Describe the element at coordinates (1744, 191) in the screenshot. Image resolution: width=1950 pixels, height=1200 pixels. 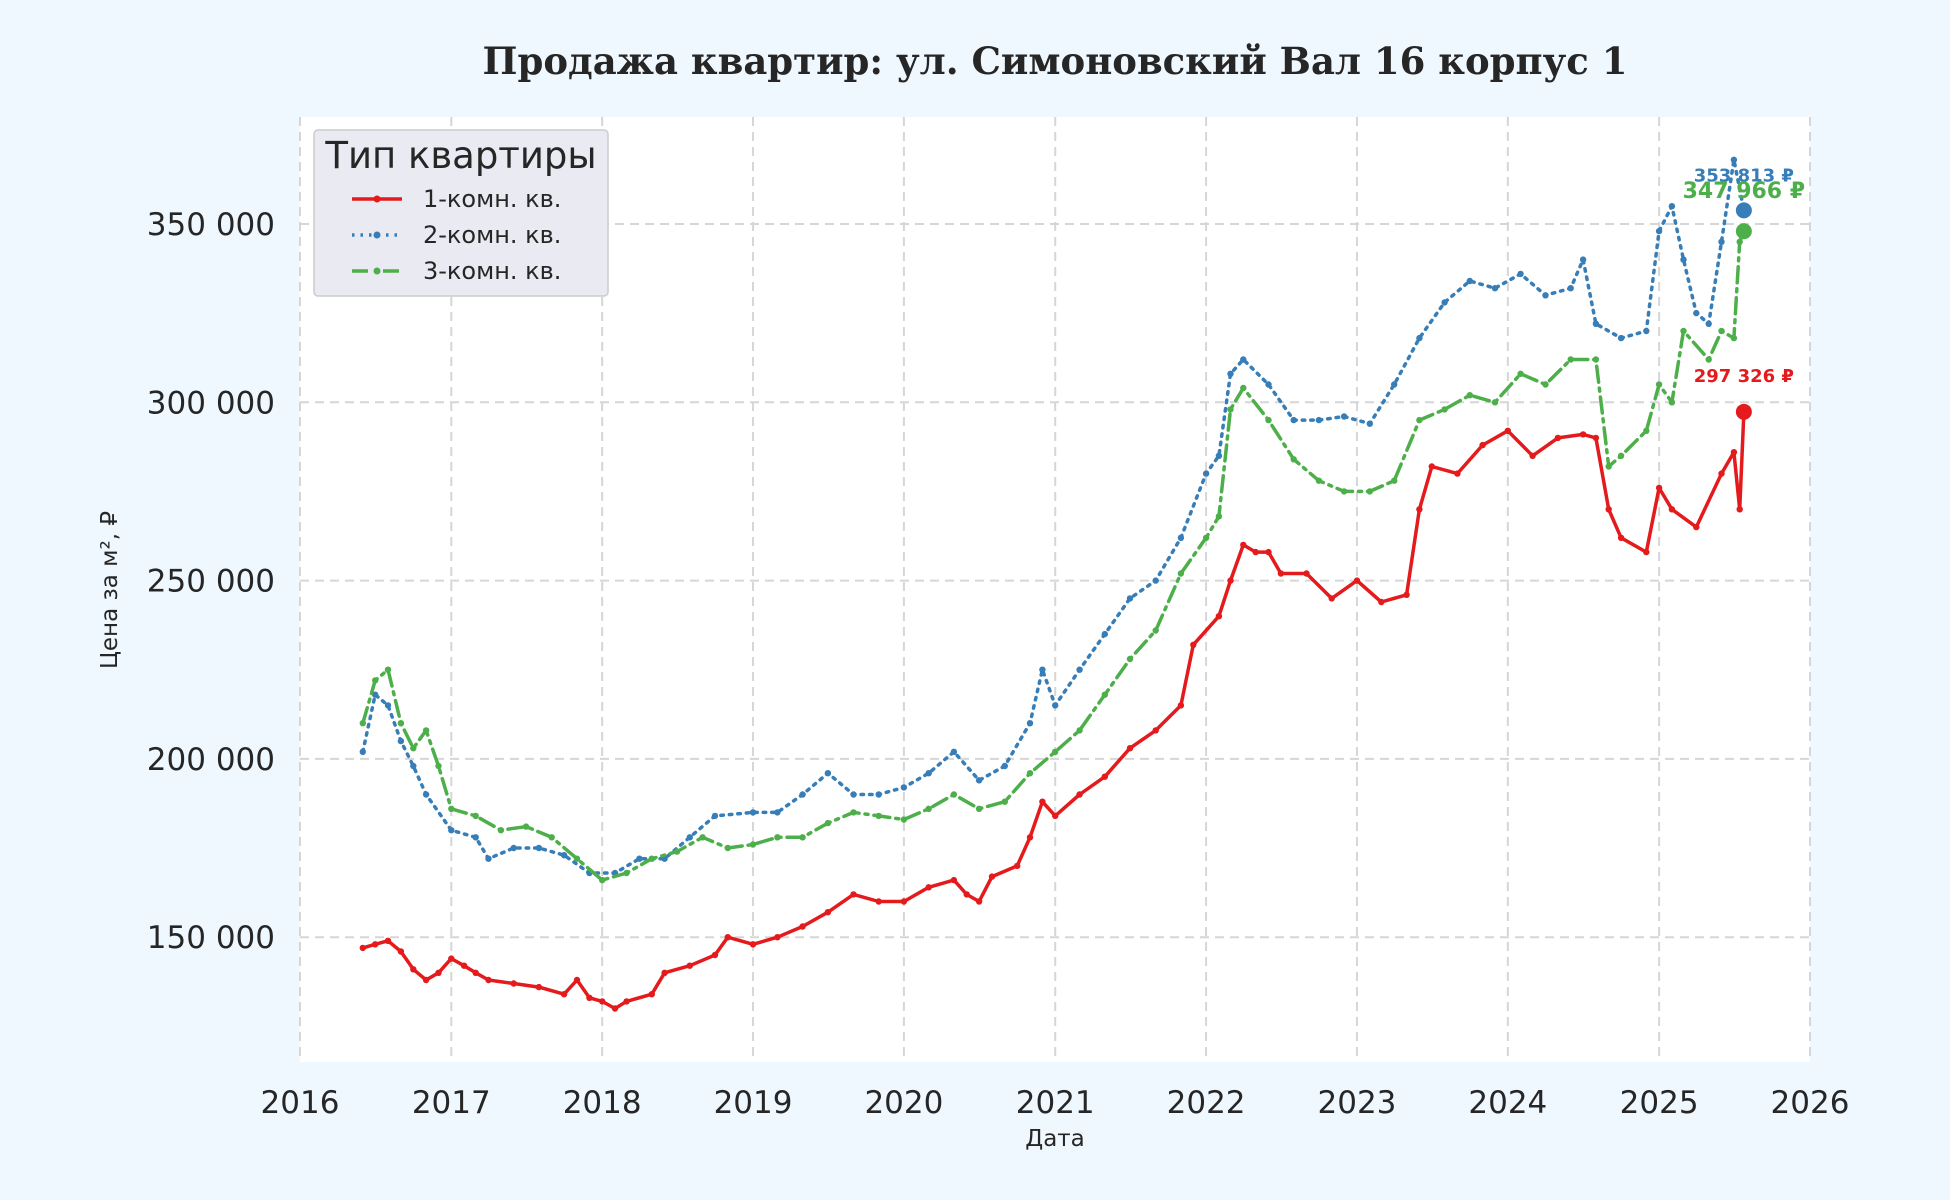
I see `series-end-label: 347 966 ₽` at that location.